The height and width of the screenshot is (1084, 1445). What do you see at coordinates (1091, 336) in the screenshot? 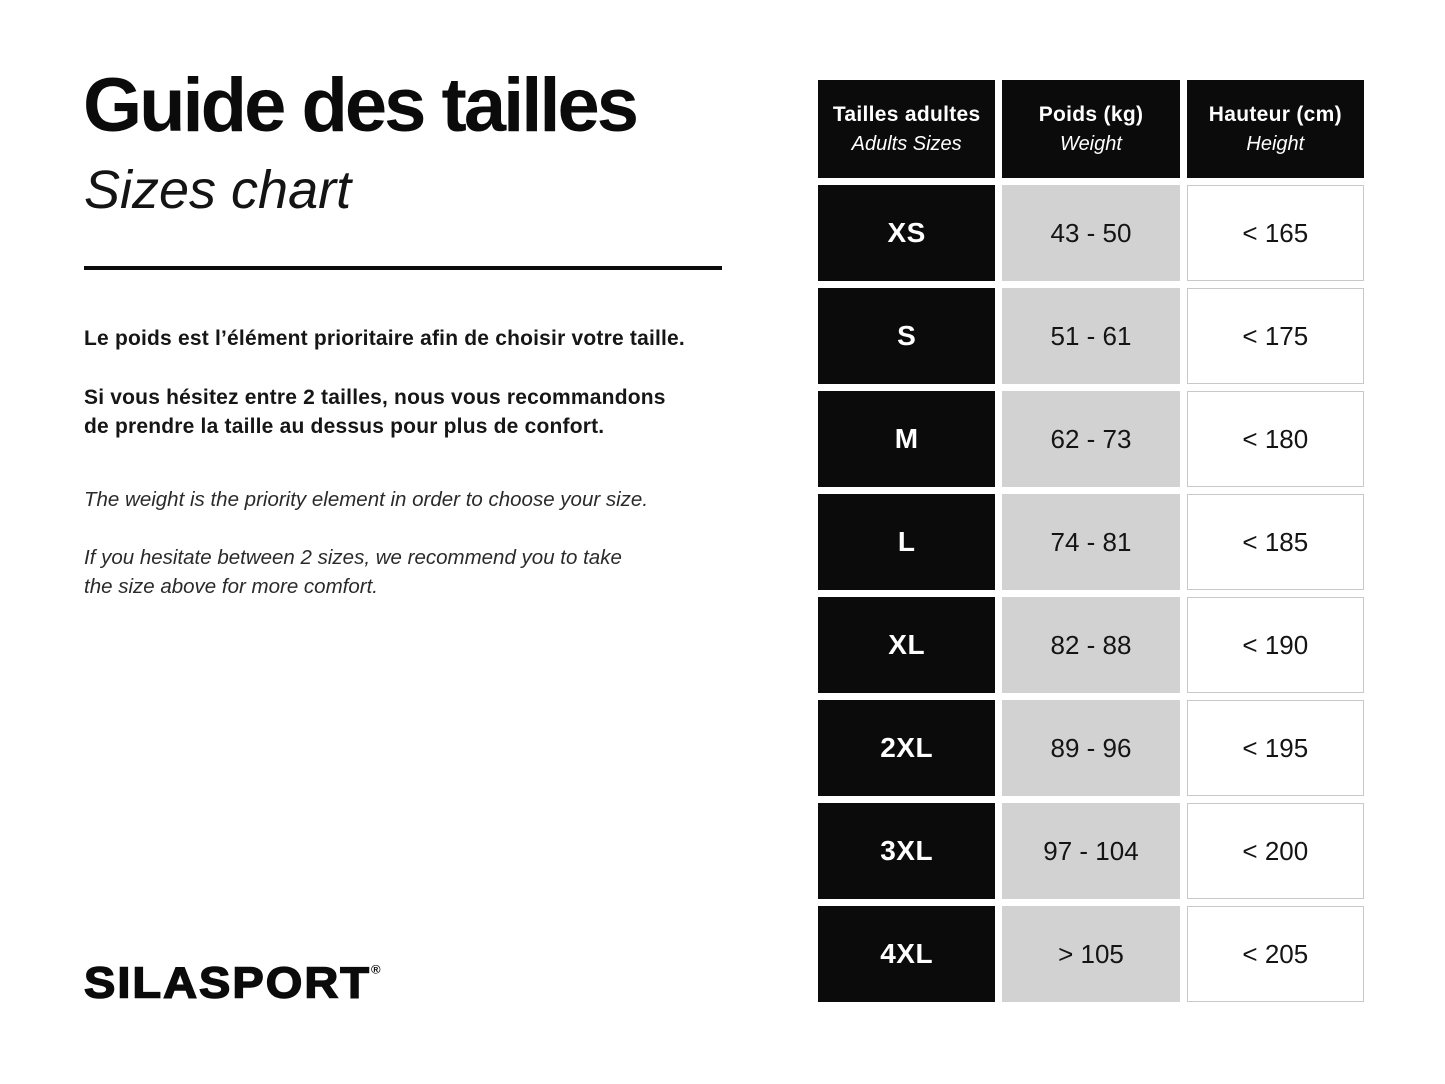
I see `weight-range-cell: 51 - 61` at bounding box center [1091, 336].